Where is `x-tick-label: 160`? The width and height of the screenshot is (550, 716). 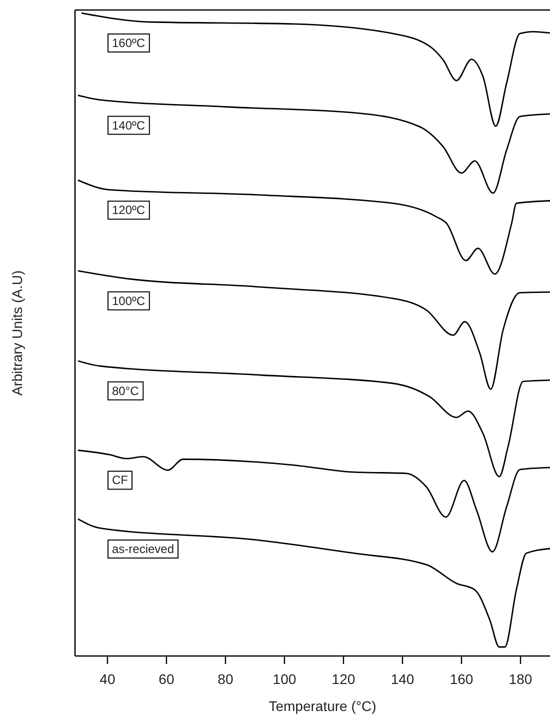 x-tick-label: 160 is located at coordinates (462, 678).